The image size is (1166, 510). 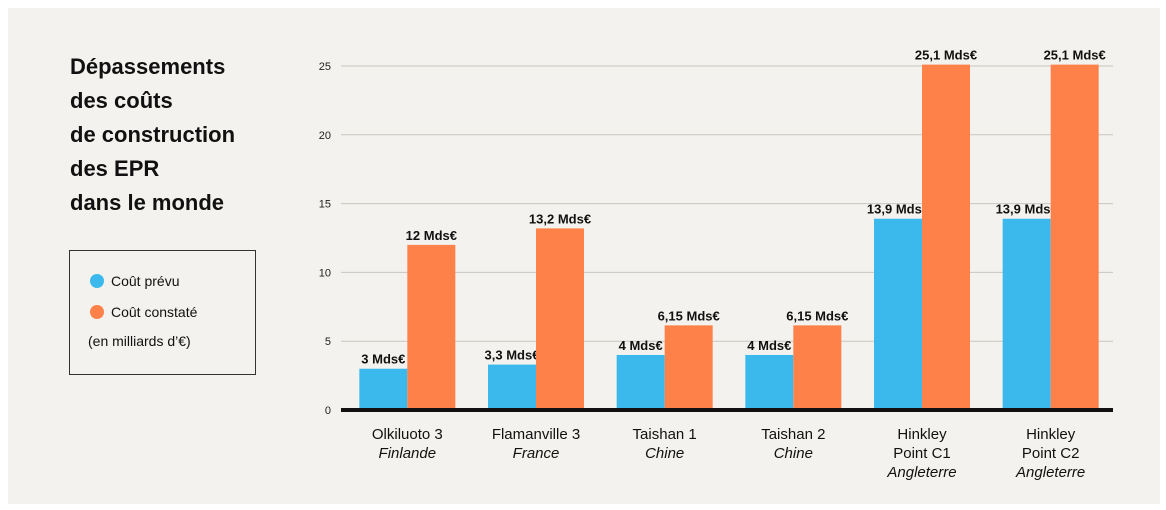 I want to click on data-label: 3,3 Mds€, so click(x=512, y=355).